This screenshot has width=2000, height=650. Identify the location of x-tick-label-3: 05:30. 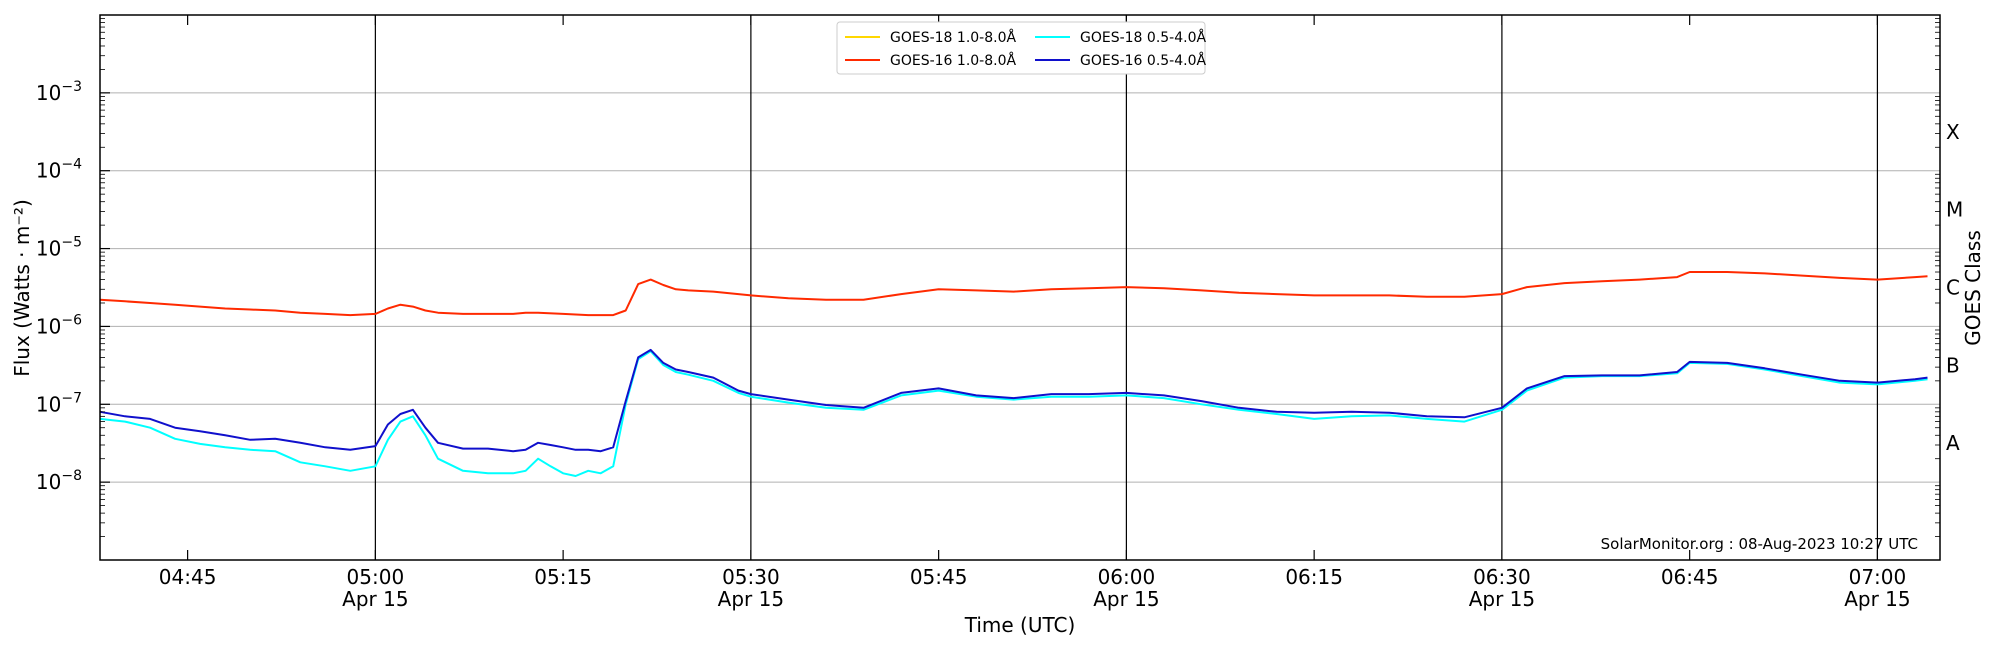
(751, 577).